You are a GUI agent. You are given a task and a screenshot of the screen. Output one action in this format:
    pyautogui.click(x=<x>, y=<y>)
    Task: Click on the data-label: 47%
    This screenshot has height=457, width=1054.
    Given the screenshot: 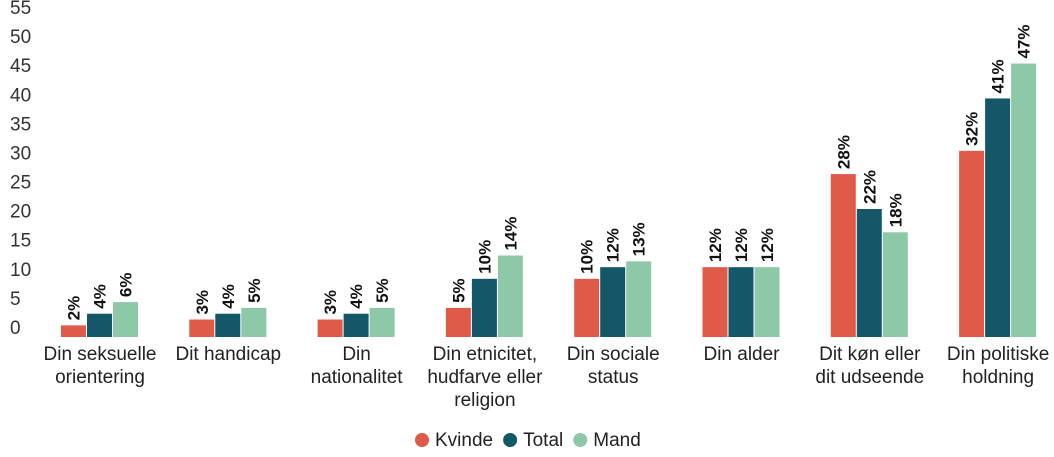 What is the action you would take?
    pyautogui.click(x=1024, y=42)
    